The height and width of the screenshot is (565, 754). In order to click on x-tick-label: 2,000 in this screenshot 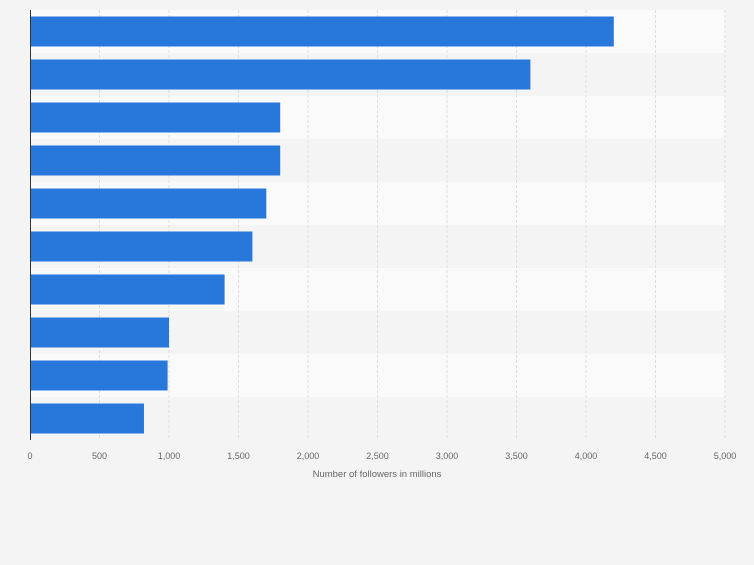, I will do `click(308, 456)`.